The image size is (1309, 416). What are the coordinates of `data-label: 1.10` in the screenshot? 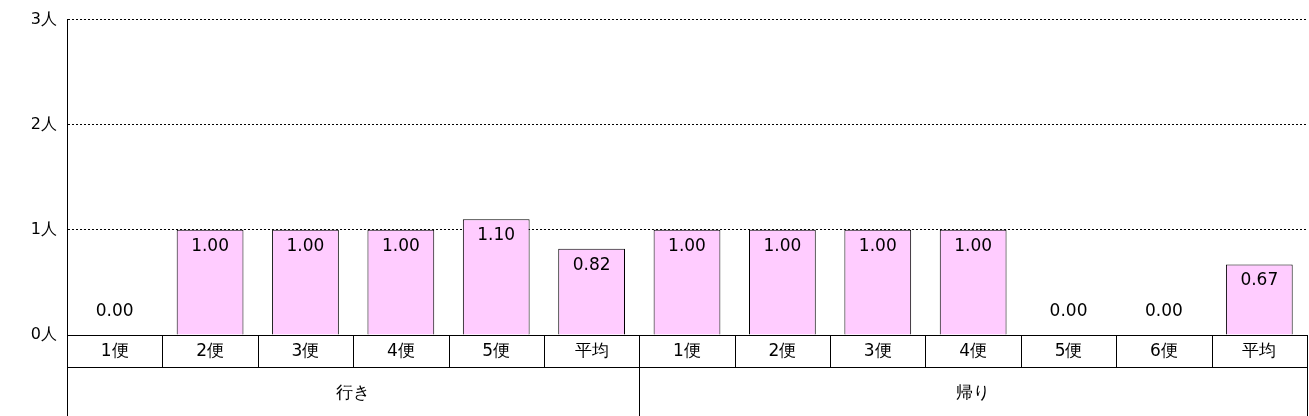 It's located at (496, 234).